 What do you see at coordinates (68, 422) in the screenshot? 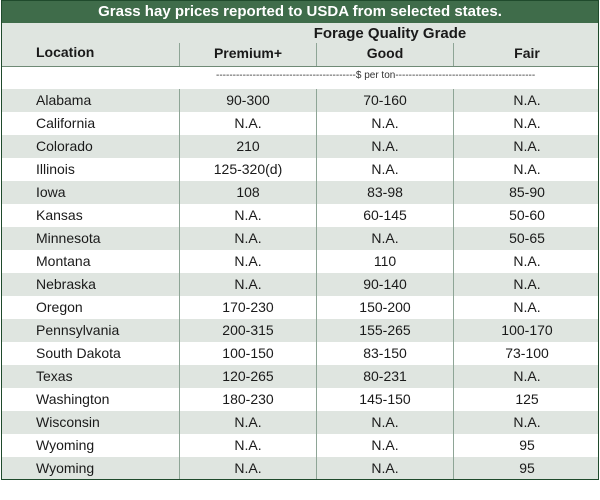
I see `location-cell: Wisconsin` at bounding box center [68, 422].